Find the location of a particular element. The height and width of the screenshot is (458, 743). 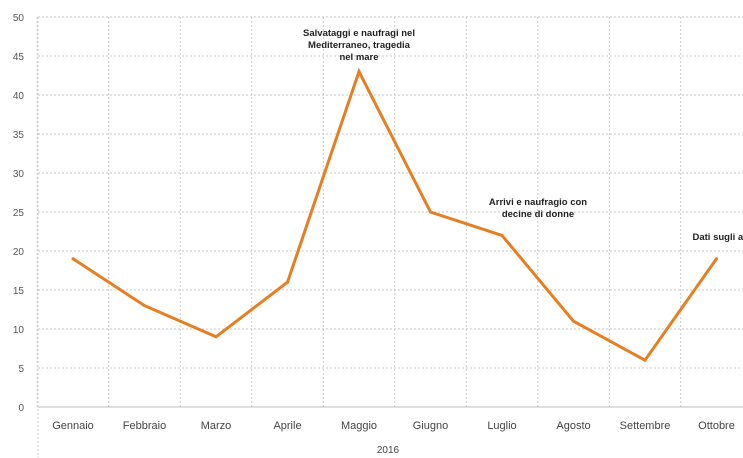

annotation-line: Salvataggi e naufragi nel is located at coordinates (359, 33).